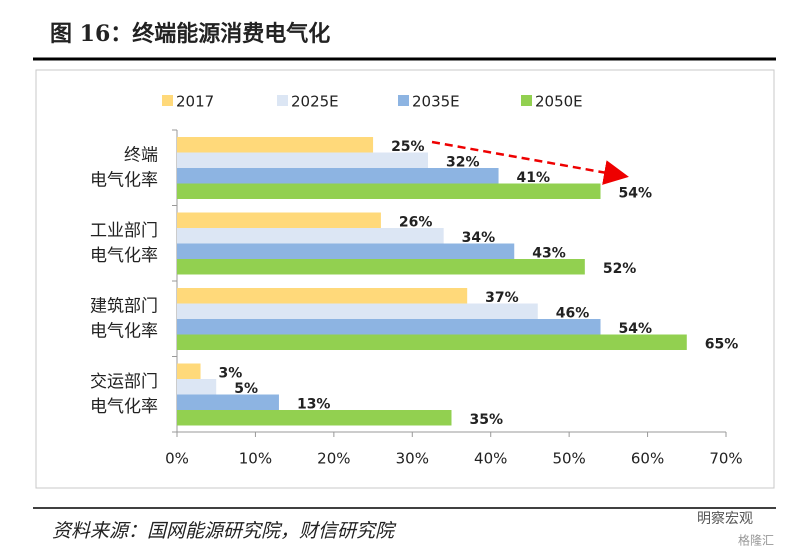  I want to click on x-tick-label: 60%, so click(647, 459).